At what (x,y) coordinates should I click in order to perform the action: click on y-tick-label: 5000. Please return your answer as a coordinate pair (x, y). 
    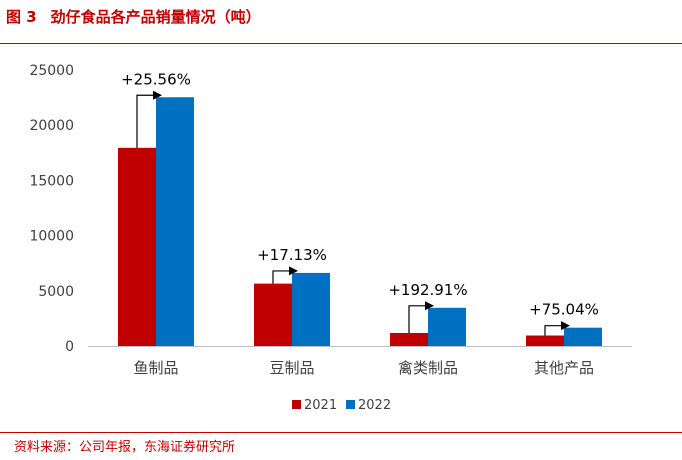
    Looking at the image, I should click on (56, 292).